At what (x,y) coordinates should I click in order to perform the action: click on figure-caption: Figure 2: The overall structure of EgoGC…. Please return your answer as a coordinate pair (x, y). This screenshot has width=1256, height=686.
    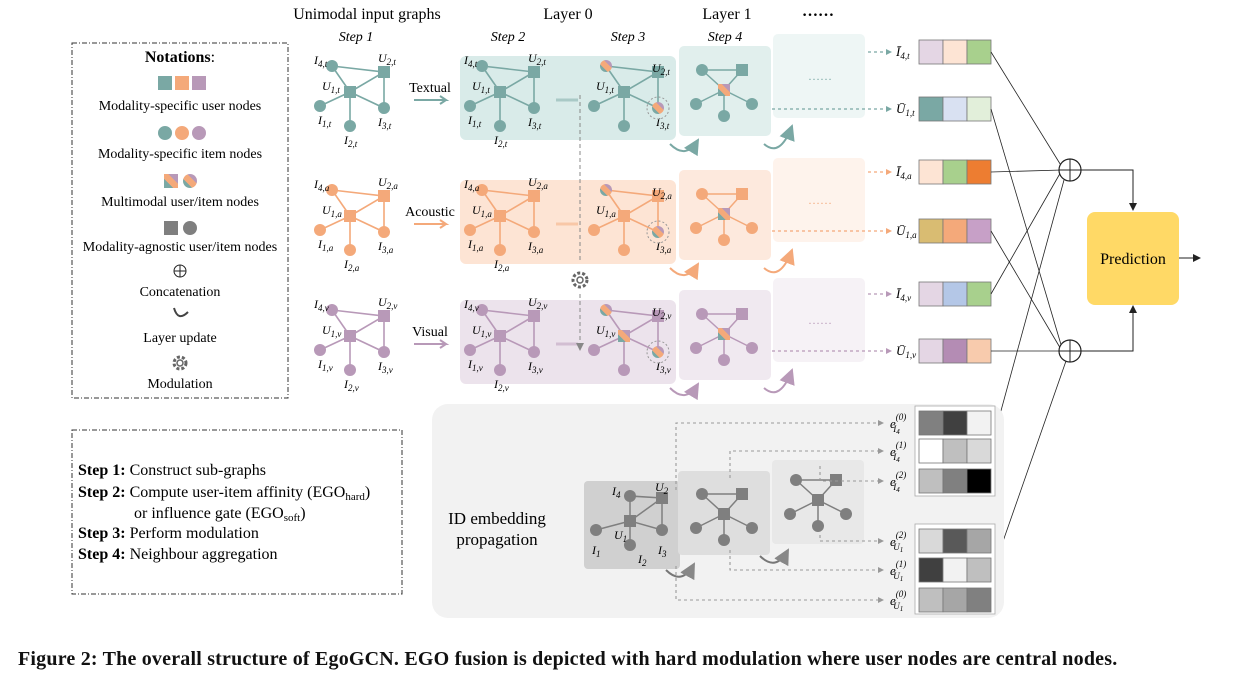
    Looking at the image, I should click on (568, 659).